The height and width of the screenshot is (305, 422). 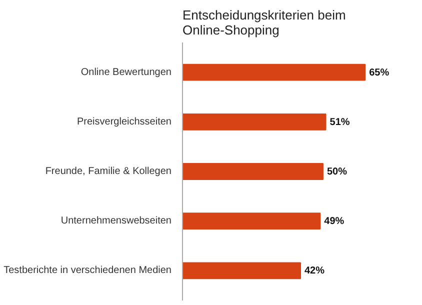 I want to click on y-tick-label: Unternehmenswebseiten, so click(x=116, y=221).